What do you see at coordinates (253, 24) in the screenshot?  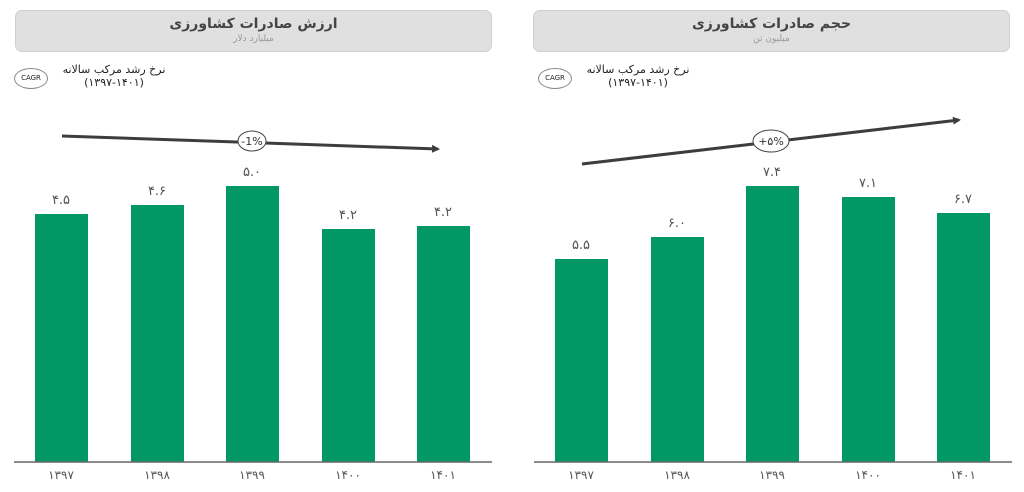 I see `chart-title: ارزش صادرات کشاورزی` at bounding box center [253, 24].